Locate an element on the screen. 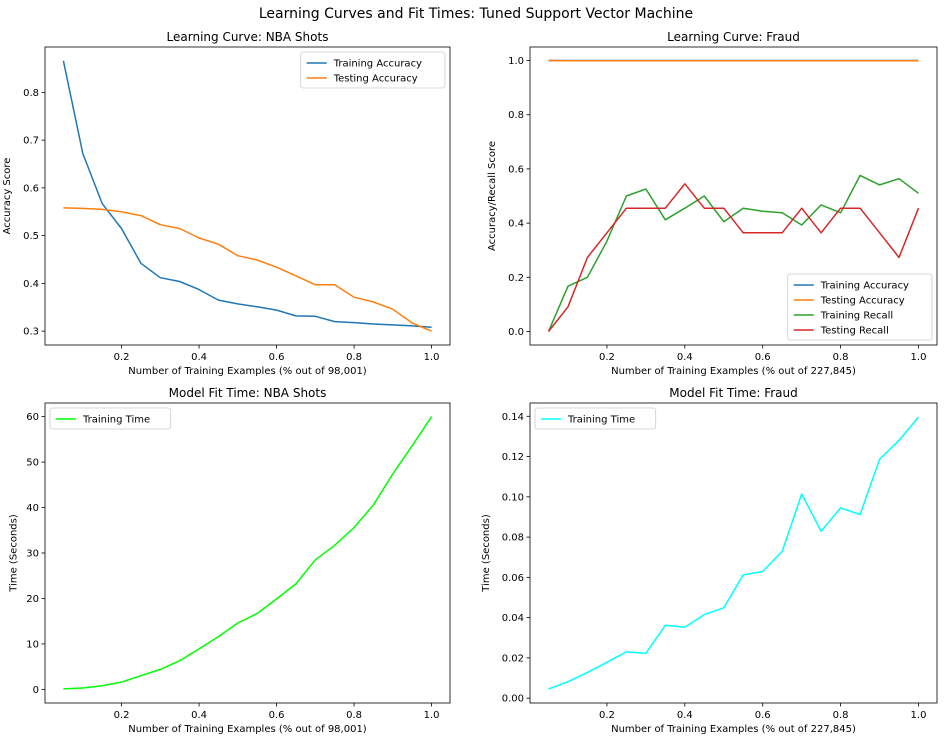 The height and width of the screenshot is (740, 944). y-tick-label: 60 is located at coordinates (32, 417).